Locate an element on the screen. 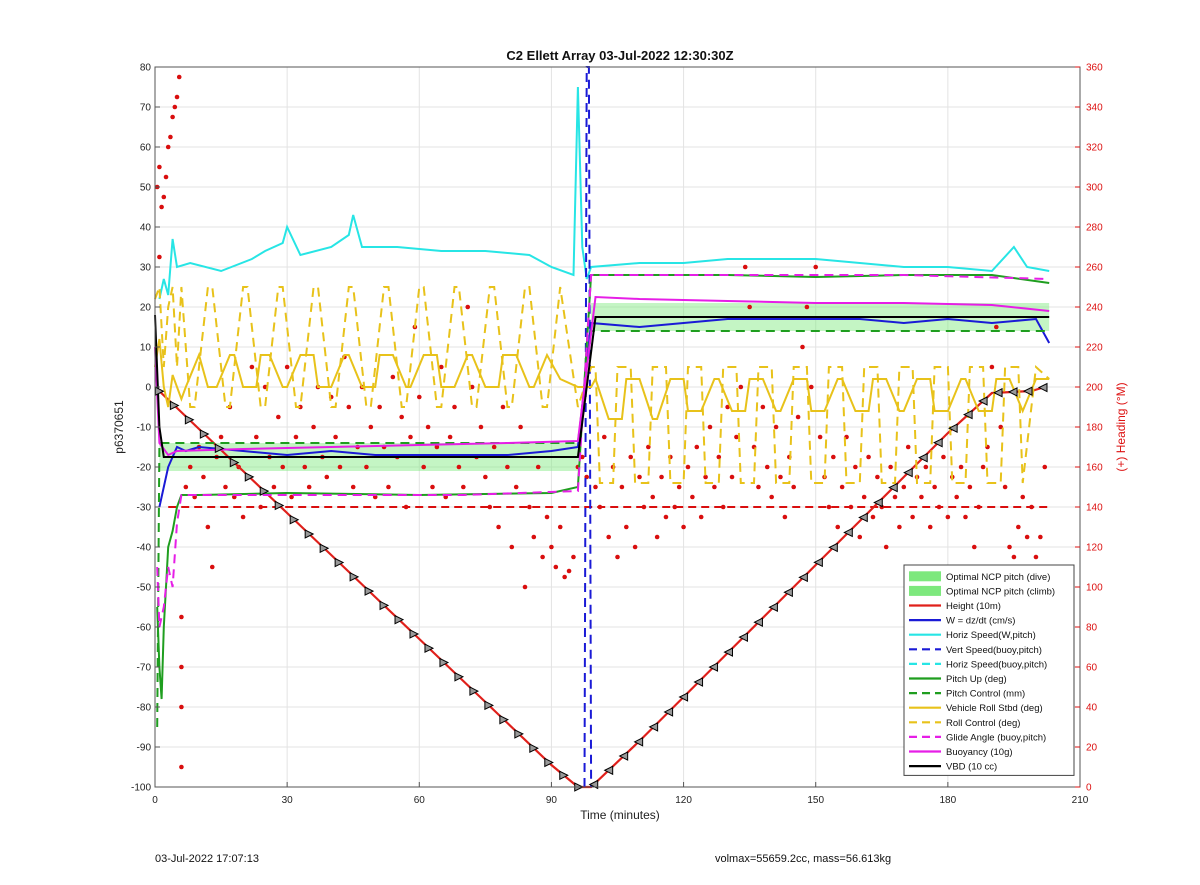 This screenshot has width=1200, height=885. y-tick-label: -70 is located at coordinates (144, 668).